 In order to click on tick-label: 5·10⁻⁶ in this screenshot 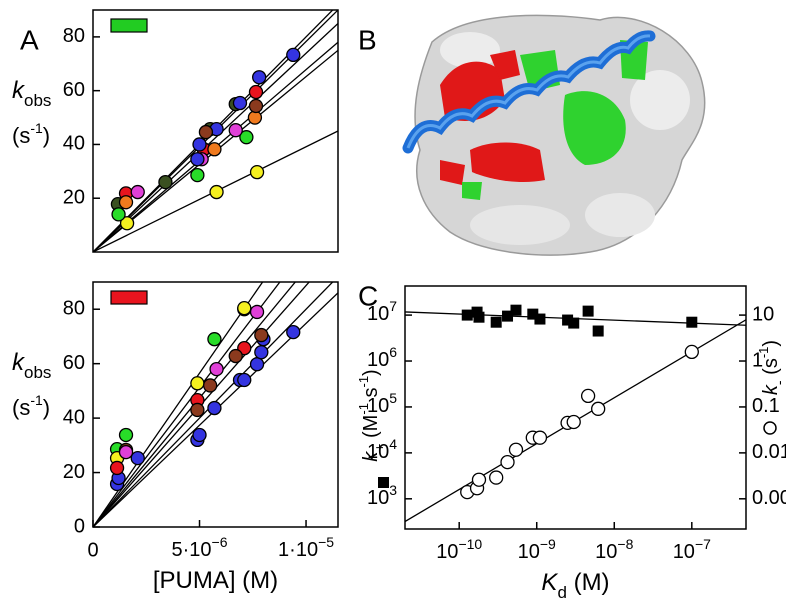, I will do `click(200, 548)`.